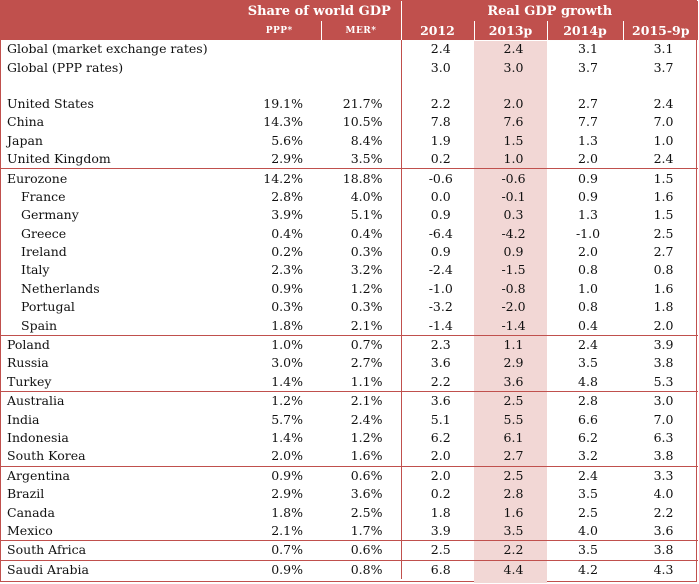 This screenshot has height=584, width=699. I want to click on growth-2015-9p-cell: 3.7, so click(663, 67).